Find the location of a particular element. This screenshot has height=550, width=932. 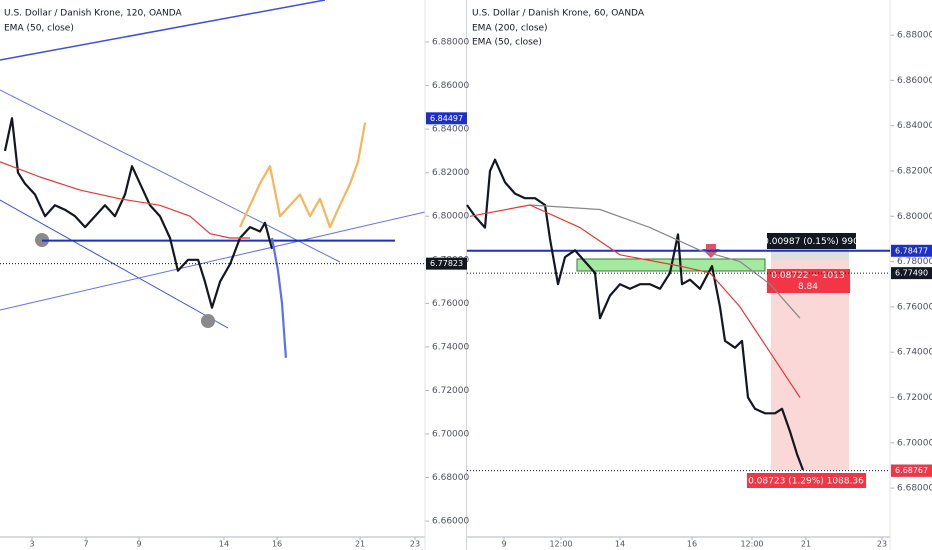

price-label: 6.77823 is located at coordinates (446, 263).